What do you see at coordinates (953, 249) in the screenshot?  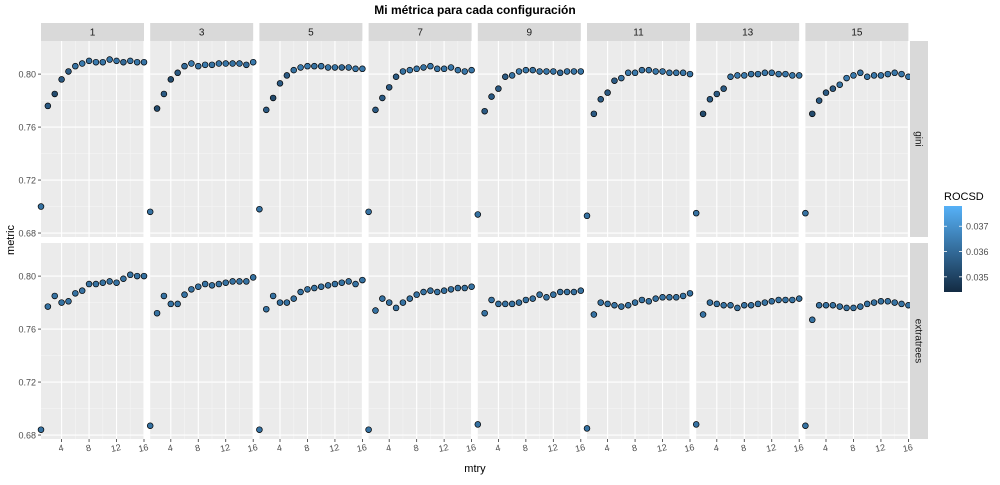 I see `legend-colorbar` at bounding box center [953, 249].